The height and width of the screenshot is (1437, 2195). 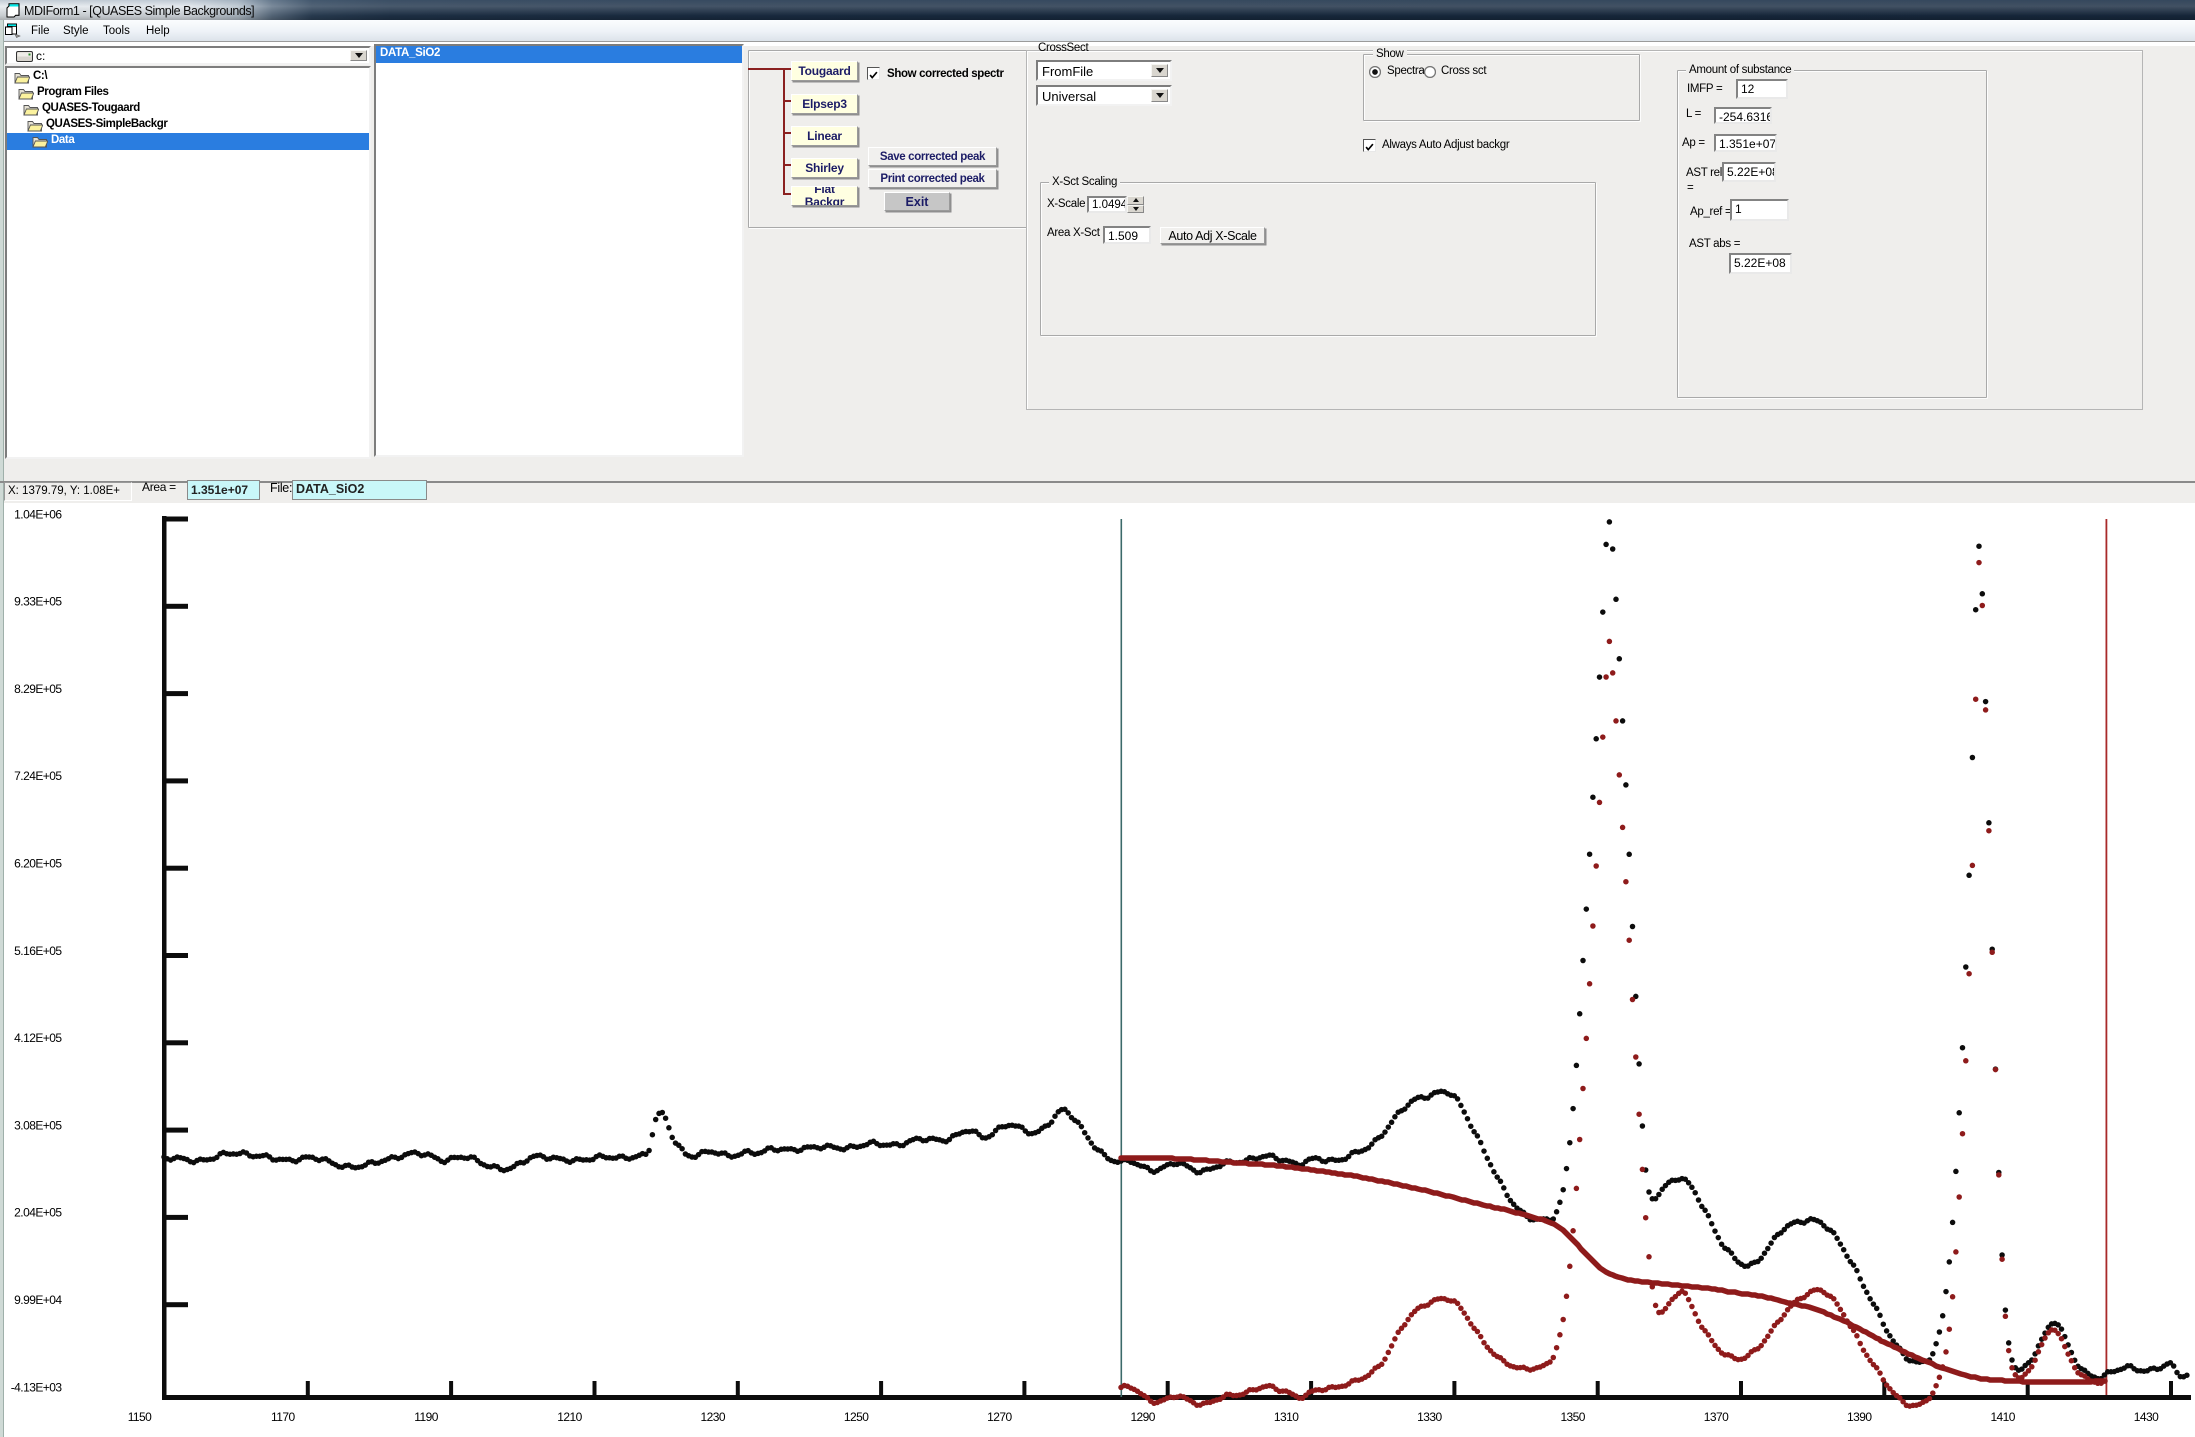 What do you see at coordinates (38, 1125) in the screenshot?
I see `svg-text: 3.08E+05` at bounding box center [38, 1125].